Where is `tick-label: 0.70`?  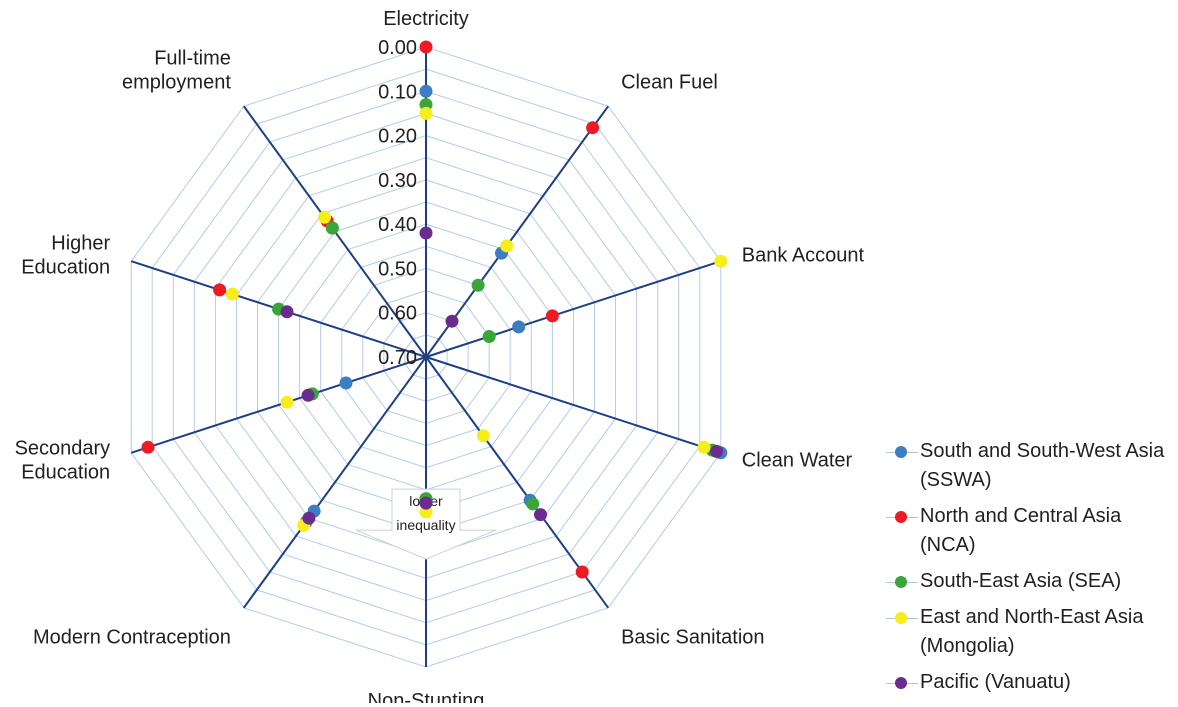
tick-label: 0.70 is located at coordinates (397, 358).